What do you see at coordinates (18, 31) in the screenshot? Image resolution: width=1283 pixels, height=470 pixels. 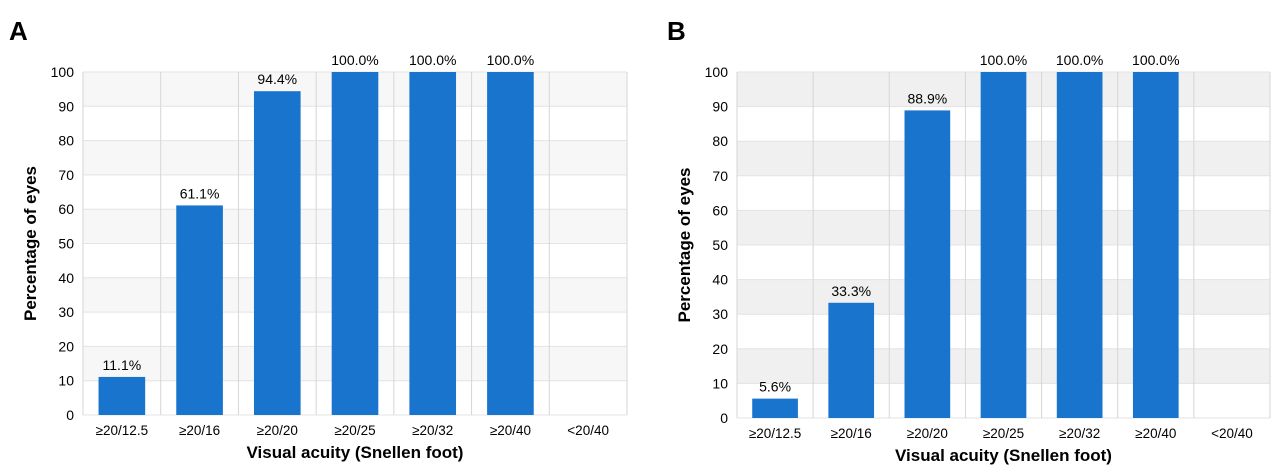 I see `panel-letter: A` at bounding box center [18, 31].